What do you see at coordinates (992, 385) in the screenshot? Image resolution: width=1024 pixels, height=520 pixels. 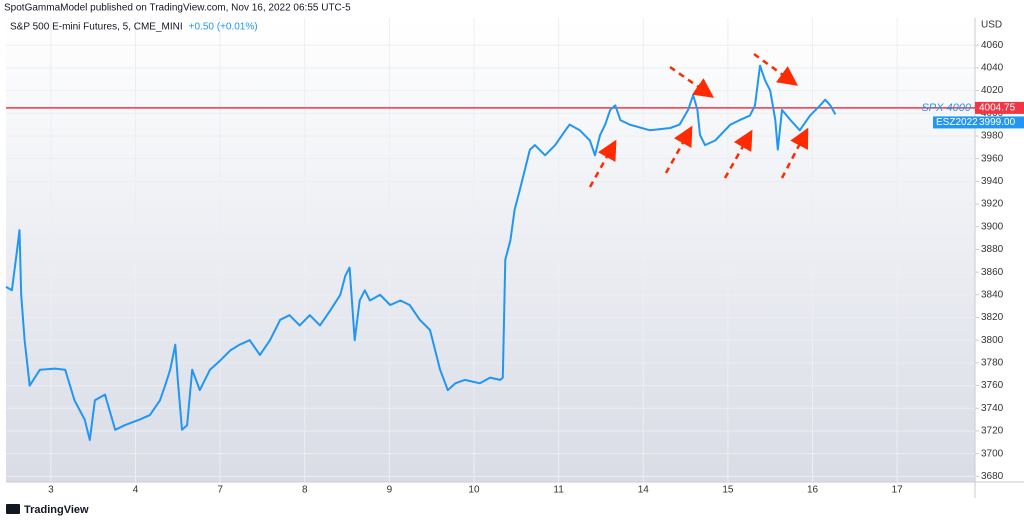 I see `y-tick-label: 3760` at bounding box center [992, 385].